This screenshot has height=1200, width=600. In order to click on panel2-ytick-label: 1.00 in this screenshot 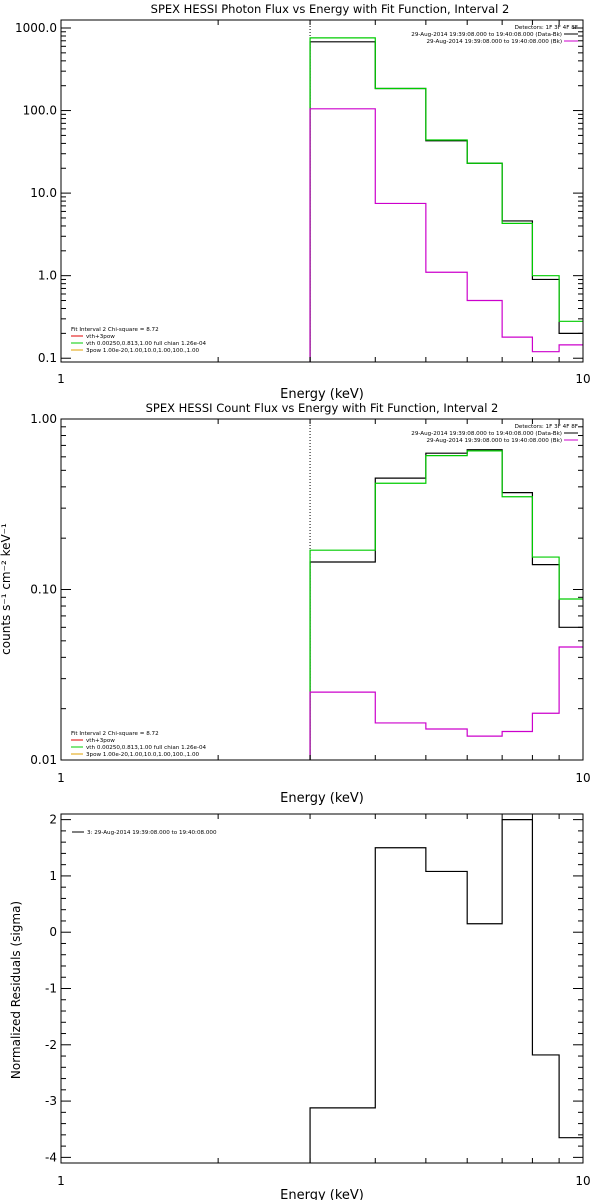, I will do `click(43, 419)`.